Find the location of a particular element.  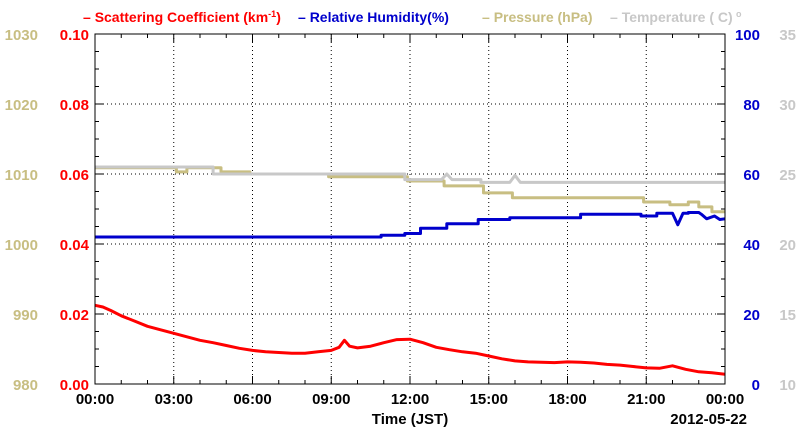

series-line-temperature is located at coordinates (410, 174).